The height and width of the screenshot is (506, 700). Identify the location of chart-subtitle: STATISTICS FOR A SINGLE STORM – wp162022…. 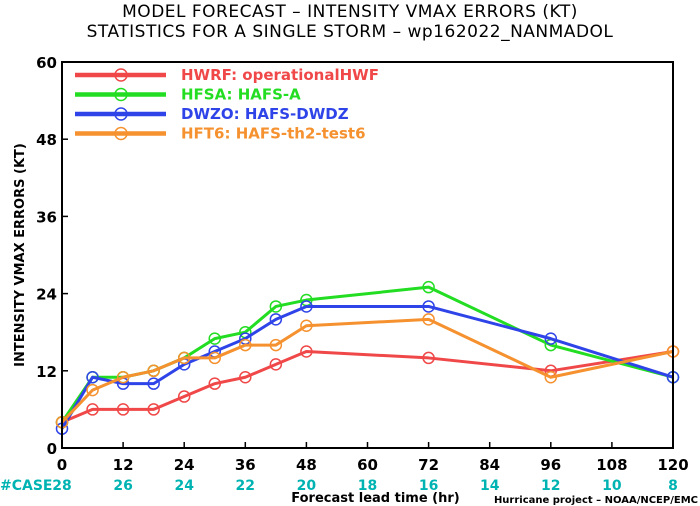
(350, 32).